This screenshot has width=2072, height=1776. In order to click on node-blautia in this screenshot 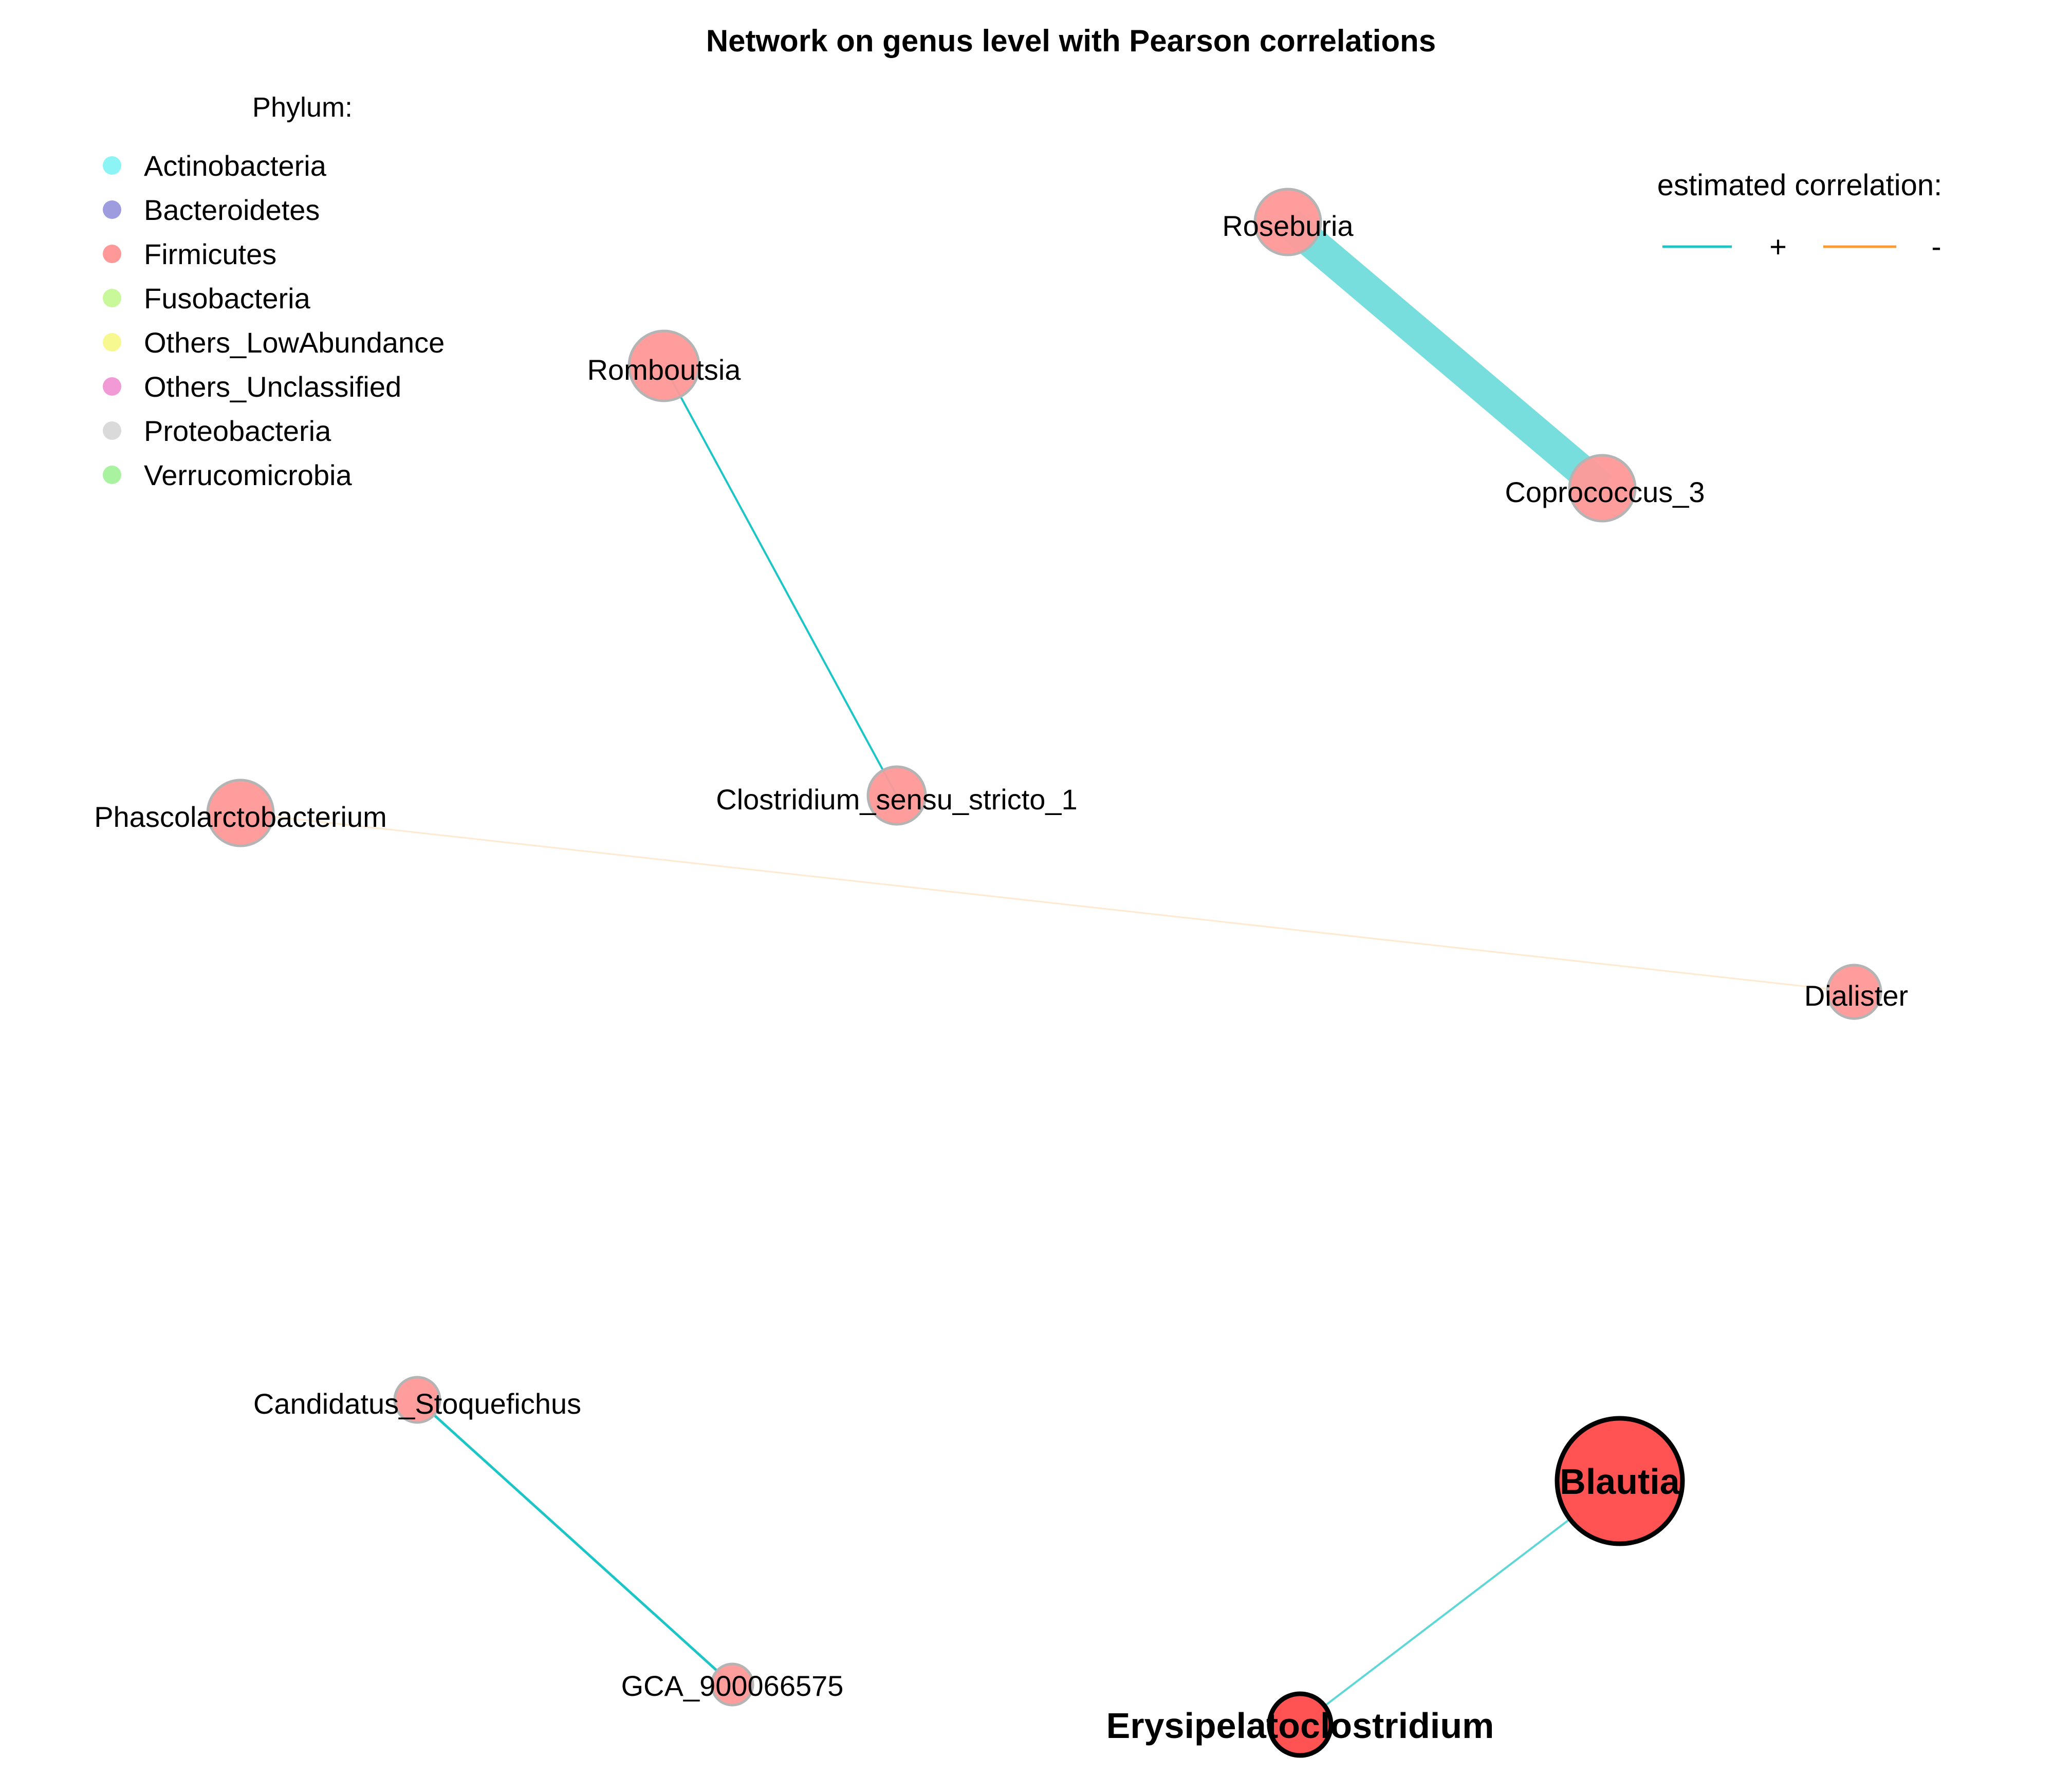, I will do `click(1620, 1481)`.